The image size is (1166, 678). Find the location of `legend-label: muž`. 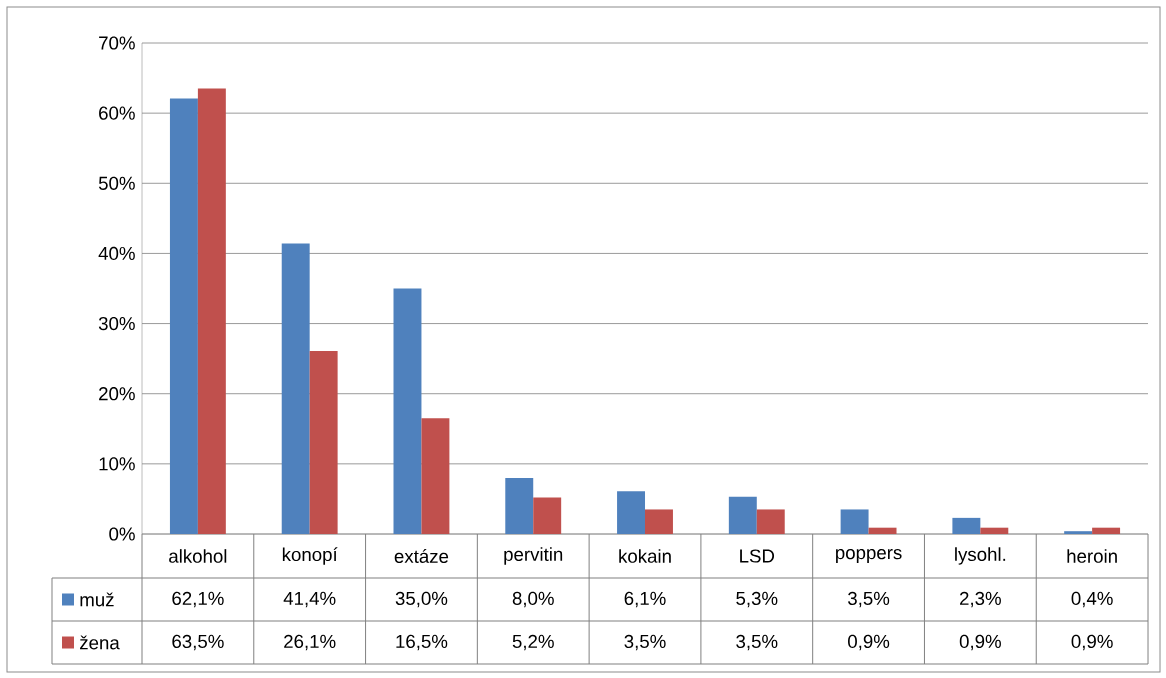

legend-label: muž is located at coordinates (97, 599).